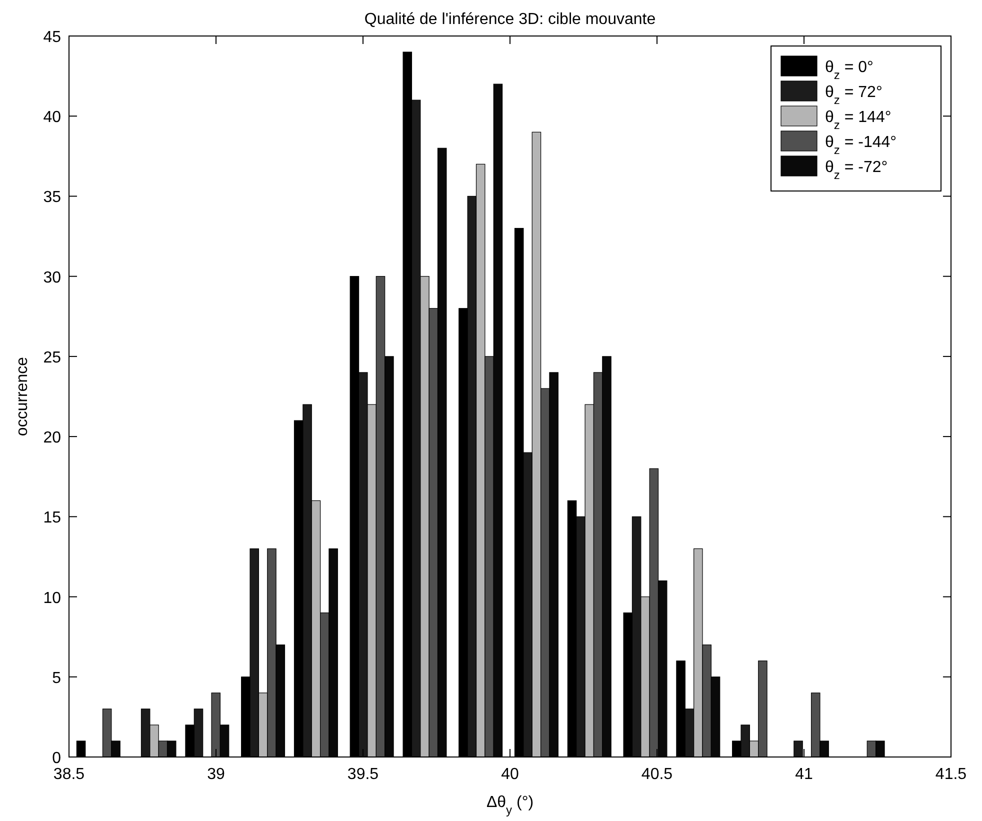  What do you see at coordinates (52, 197) in the screenshot?
I see `y-tick-label: 35` at bounding box center [52, 197].